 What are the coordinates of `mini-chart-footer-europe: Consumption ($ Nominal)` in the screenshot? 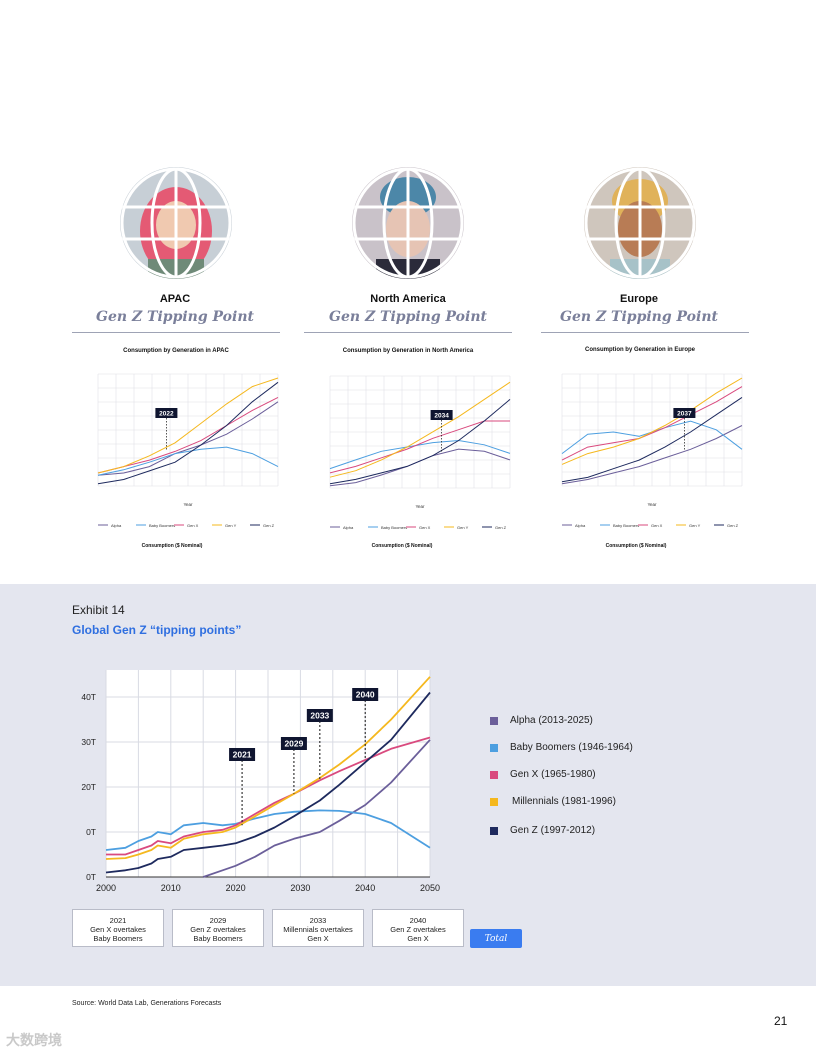 It's located at (636, 546).